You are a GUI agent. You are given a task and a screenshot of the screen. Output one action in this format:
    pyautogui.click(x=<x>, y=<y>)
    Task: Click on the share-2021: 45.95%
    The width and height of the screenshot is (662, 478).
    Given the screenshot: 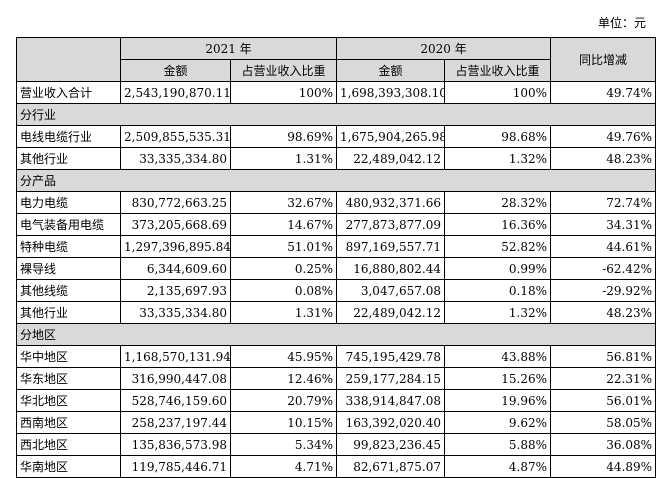 What is the action you would take?
    pyautogui.click(x=283, y=356)
    